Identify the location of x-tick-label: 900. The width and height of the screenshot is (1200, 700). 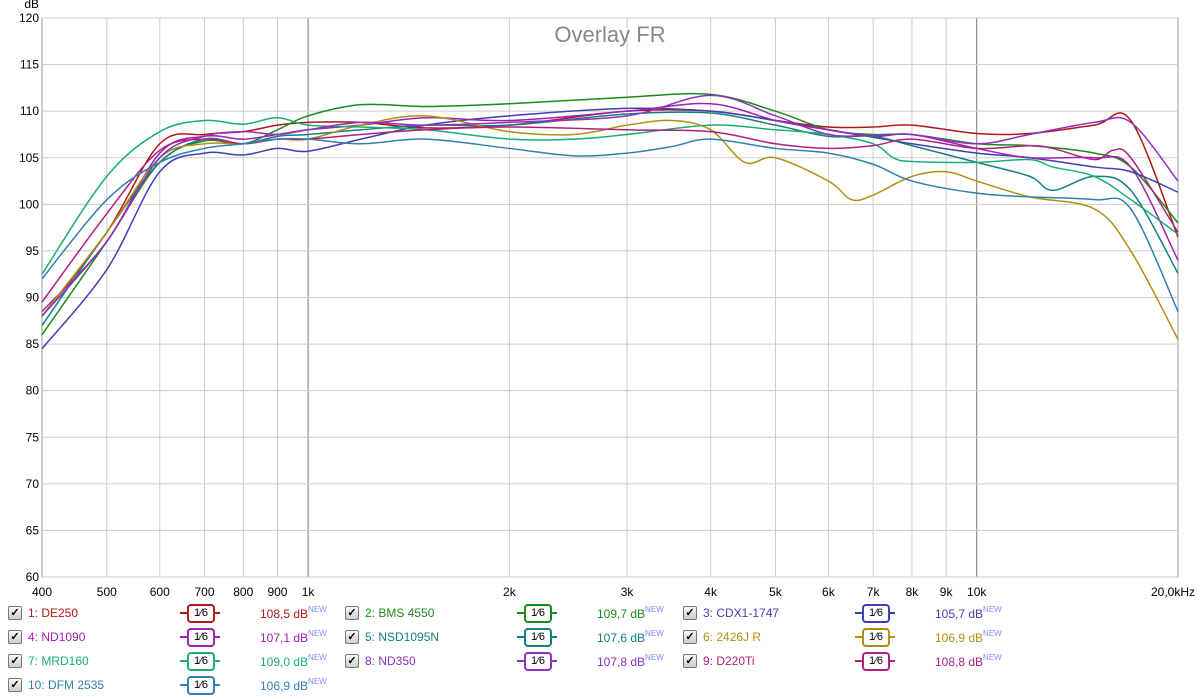
(277, 592).